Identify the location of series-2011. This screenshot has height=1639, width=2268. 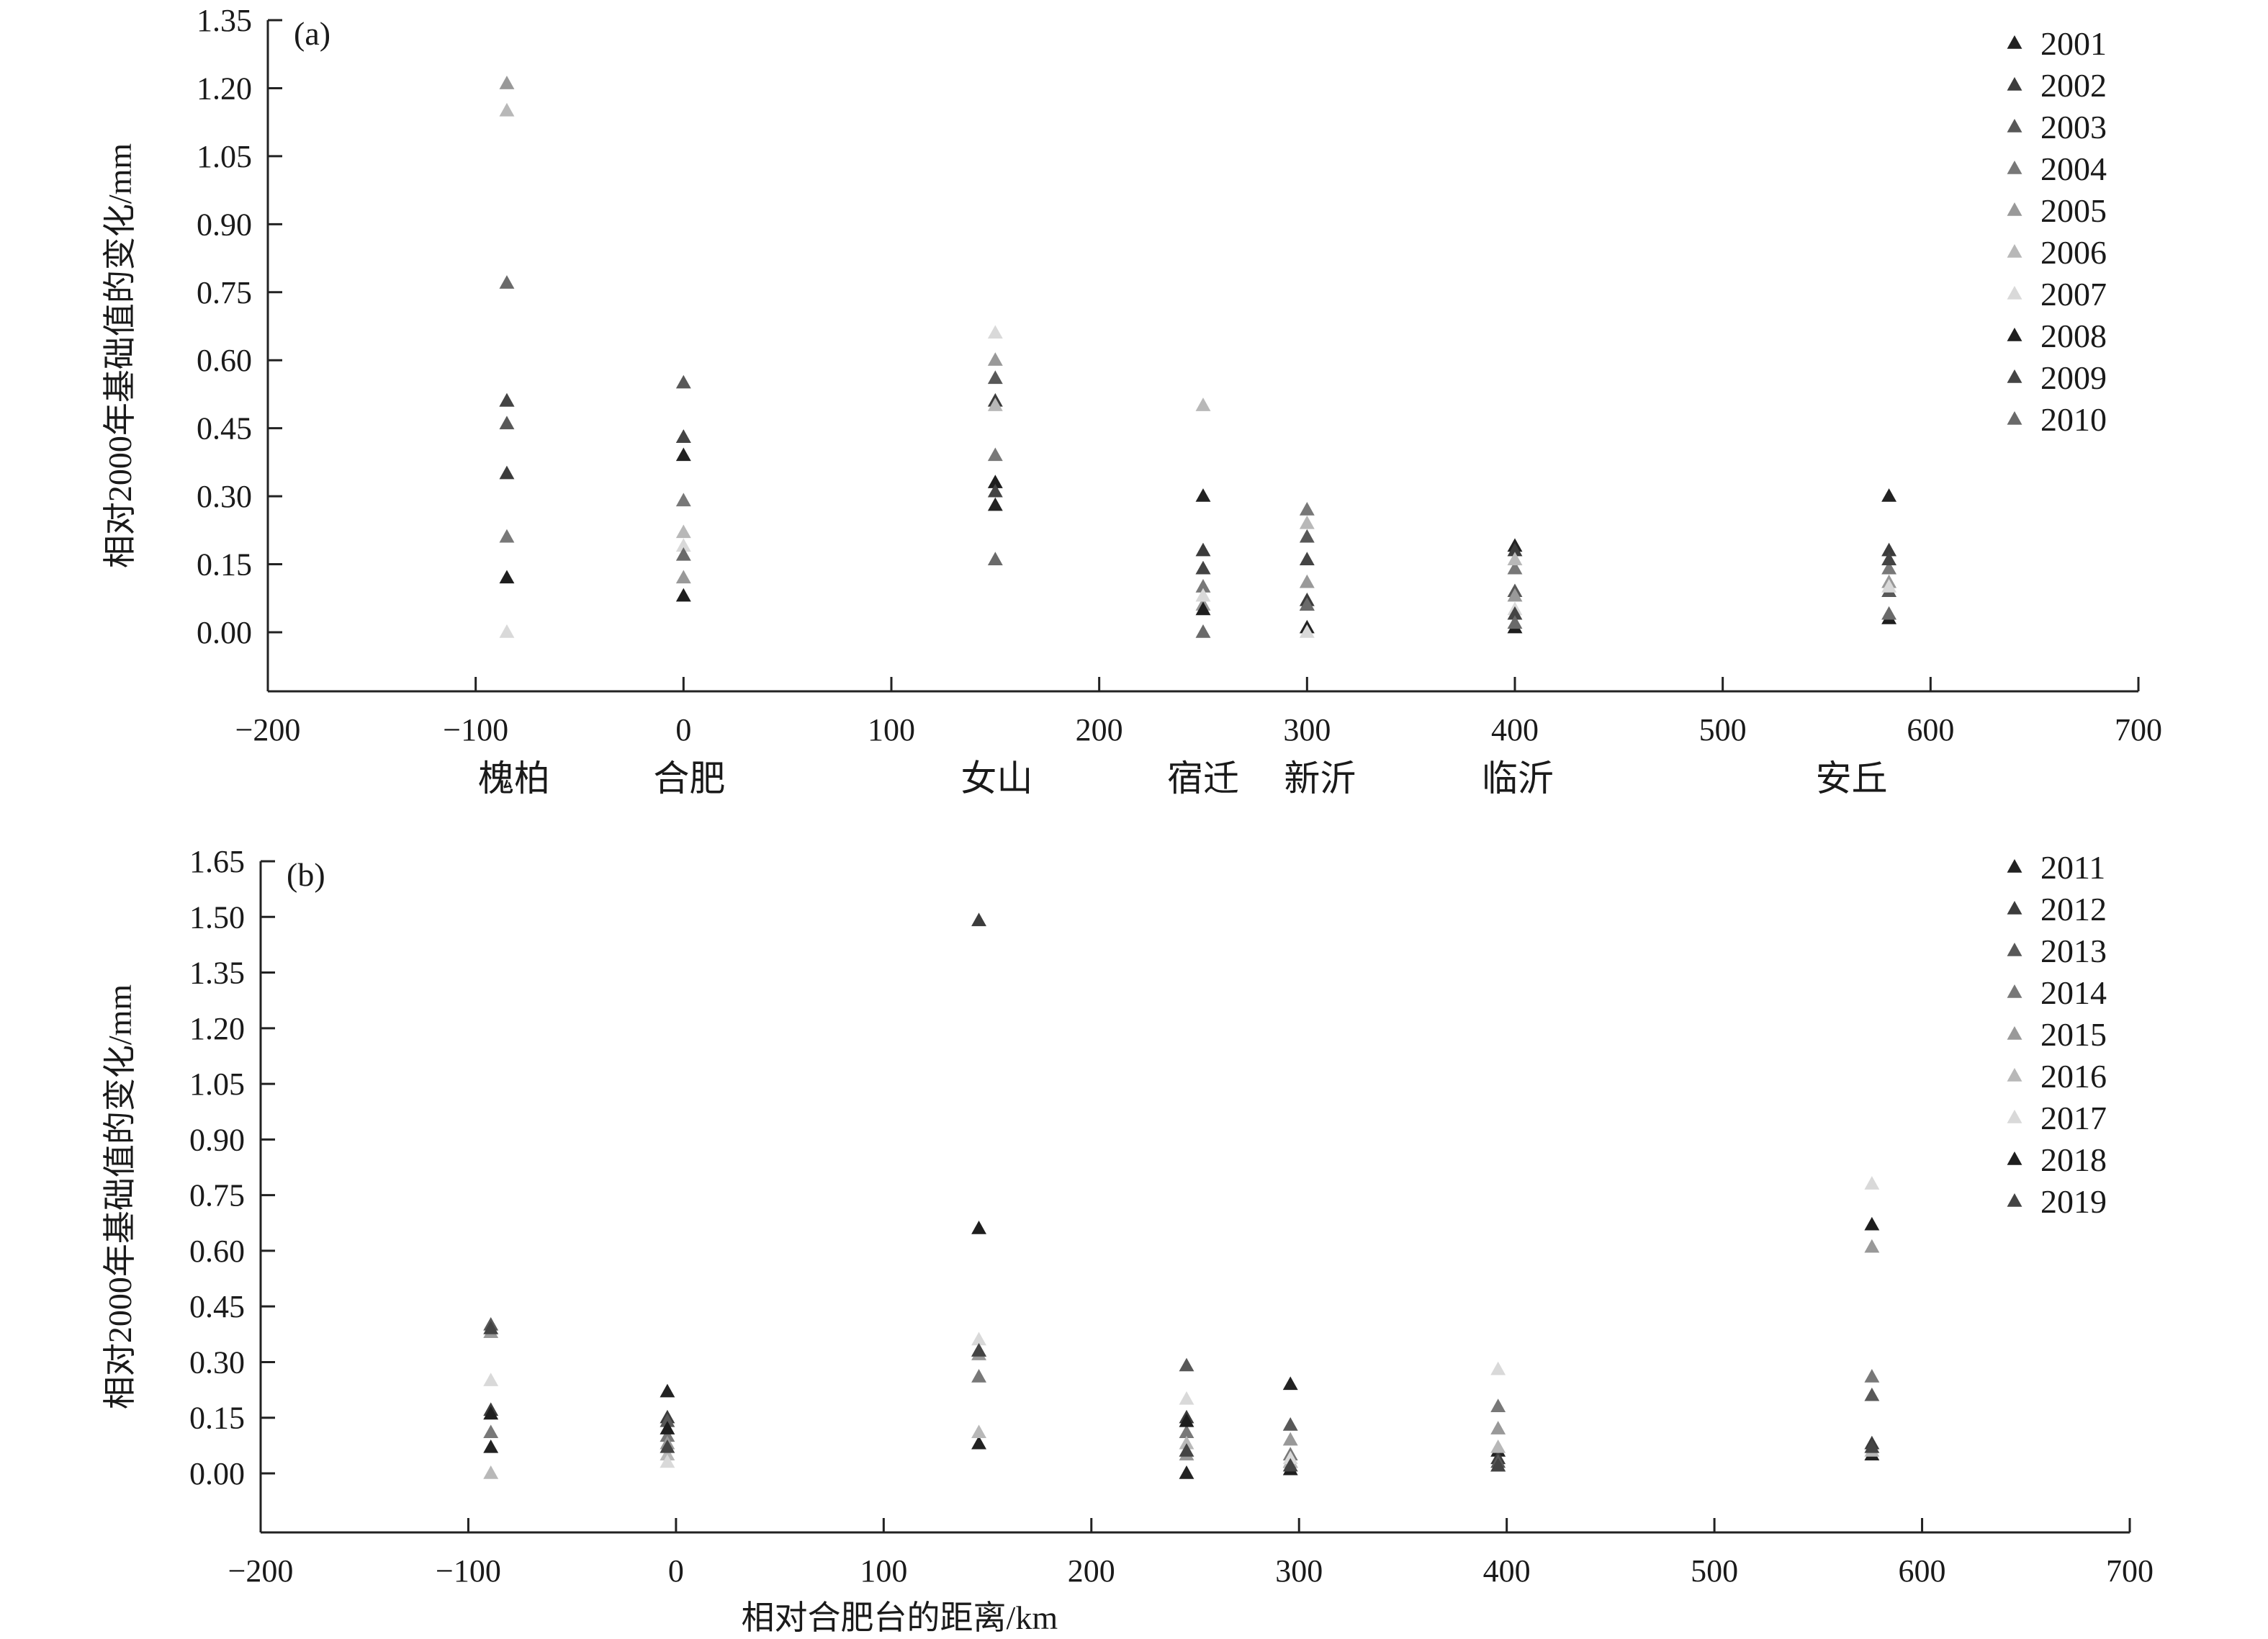
(1181, 1427).